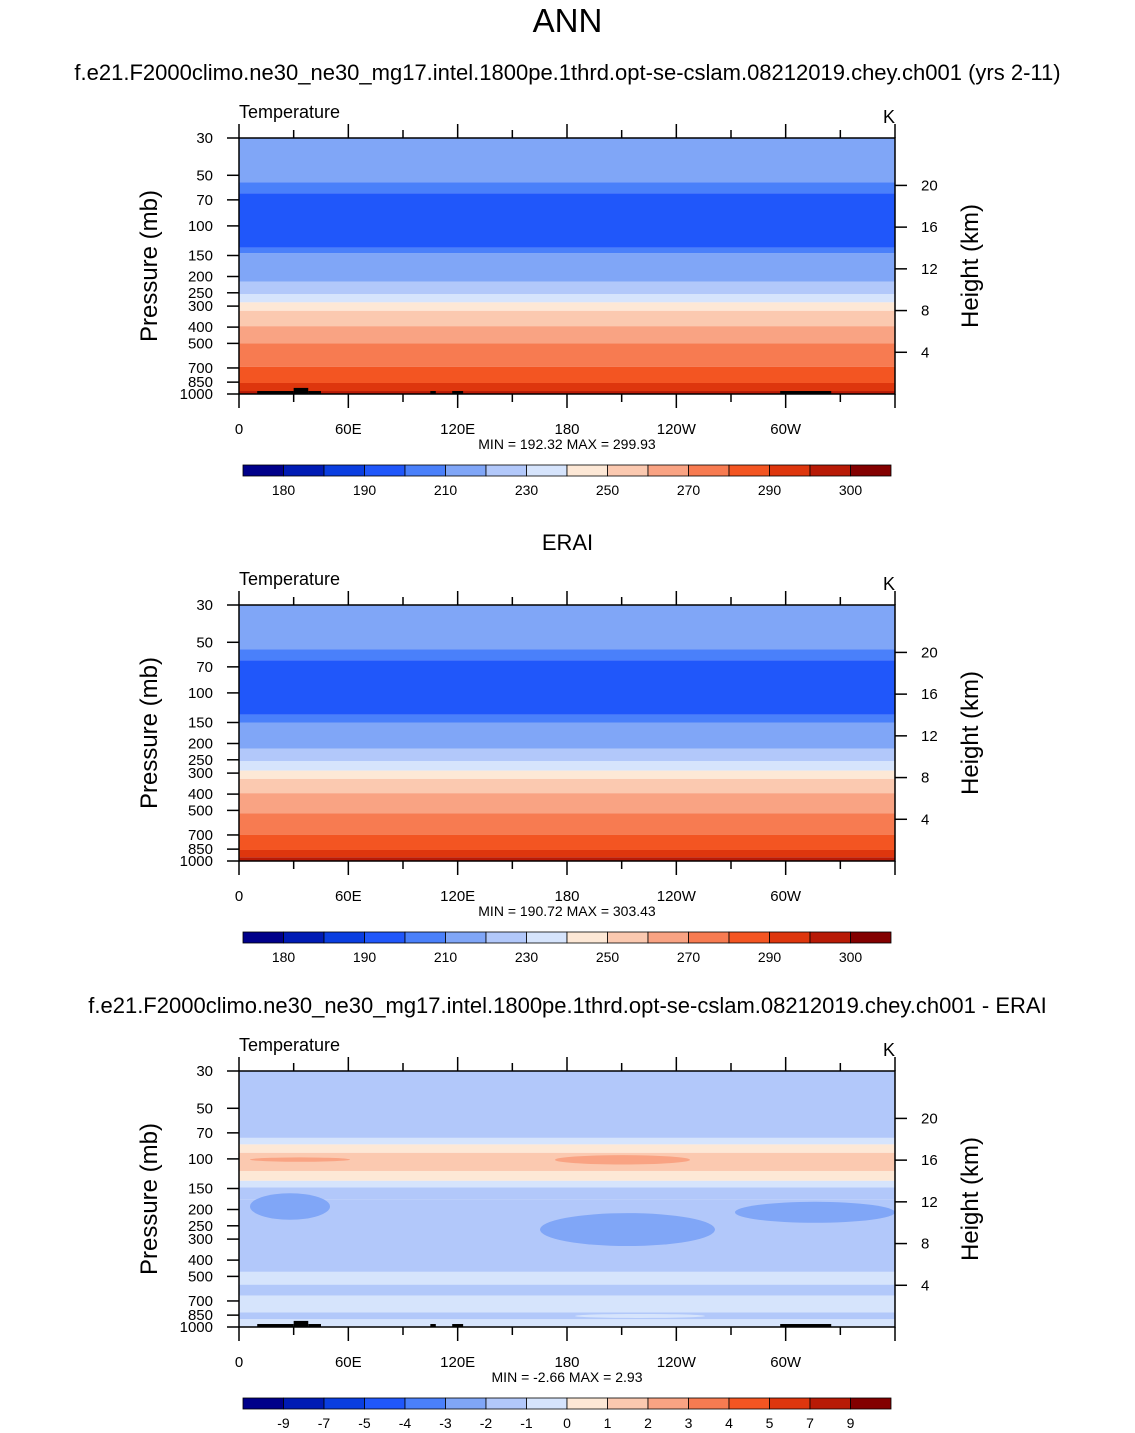  Describe the element at coordinates (200, 306) in the screenshot. I see `y-tick-label: 300` at that location.